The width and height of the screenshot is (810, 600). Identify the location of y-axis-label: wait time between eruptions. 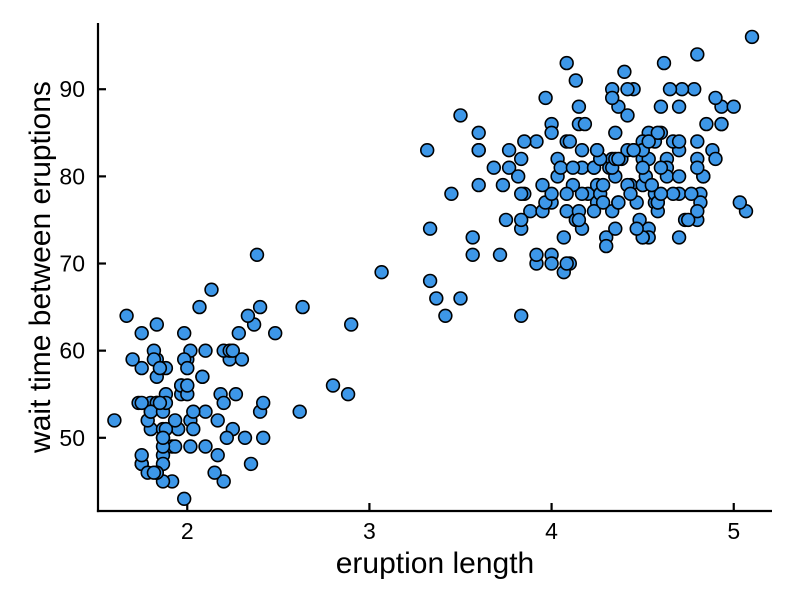
(40, 267).